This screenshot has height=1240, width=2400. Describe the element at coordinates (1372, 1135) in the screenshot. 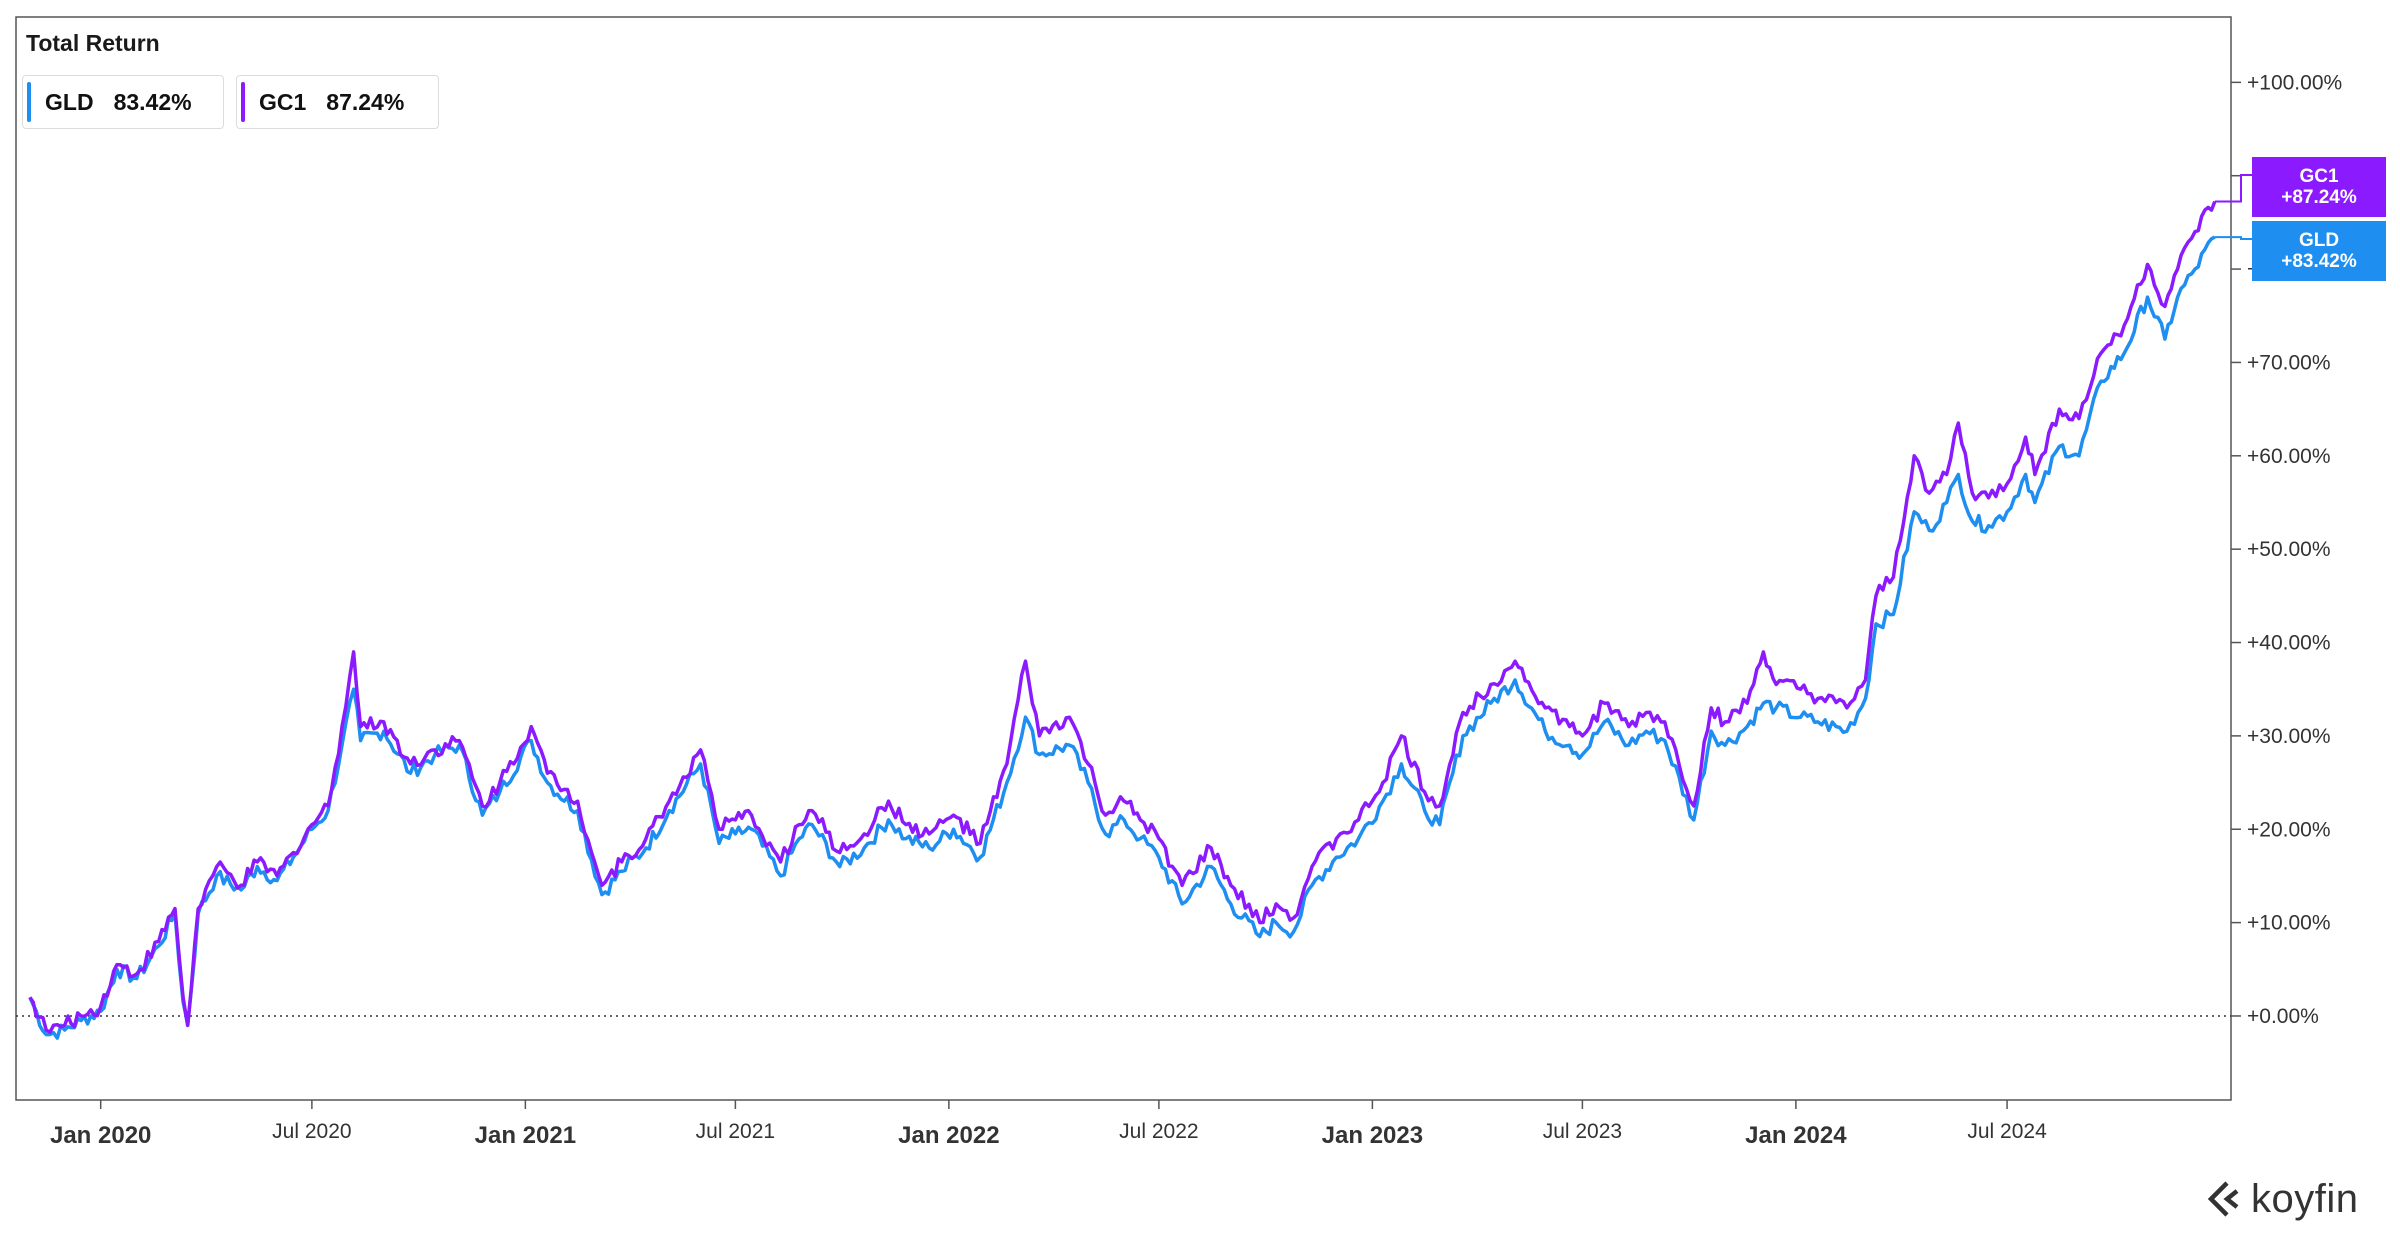

I see `x-tick-label: Jan 2023` at that location.